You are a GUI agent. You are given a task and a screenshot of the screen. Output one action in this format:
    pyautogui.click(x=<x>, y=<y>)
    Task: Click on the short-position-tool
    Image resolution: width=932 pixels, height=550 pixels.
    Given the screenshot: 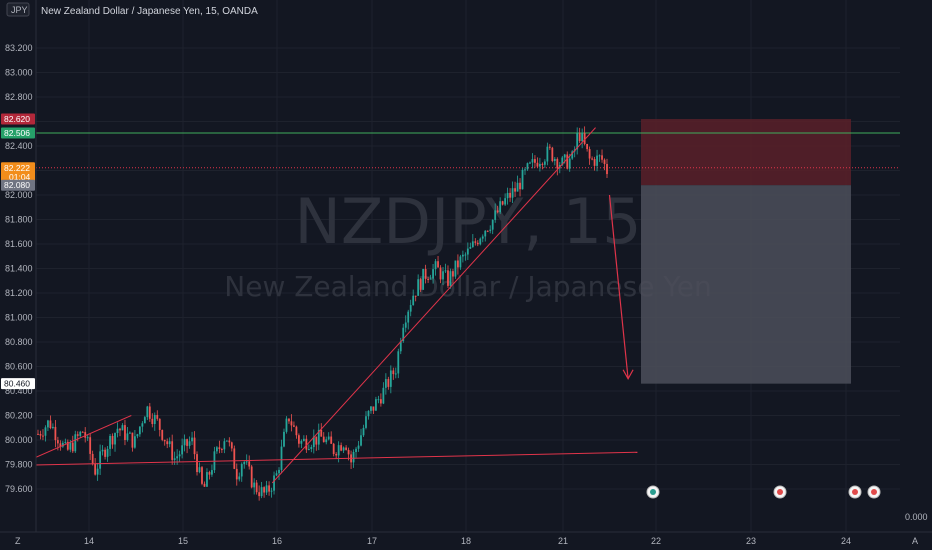 What is the action you would take?
    pyautogui.click(x=746, y=251)
    